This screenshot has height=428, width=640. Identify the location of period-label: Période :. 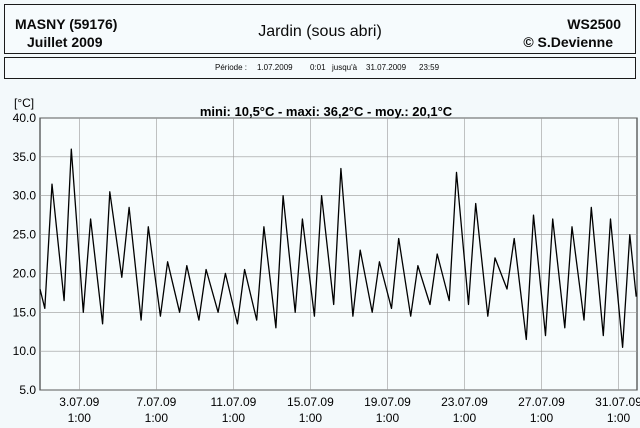
(231, 67).